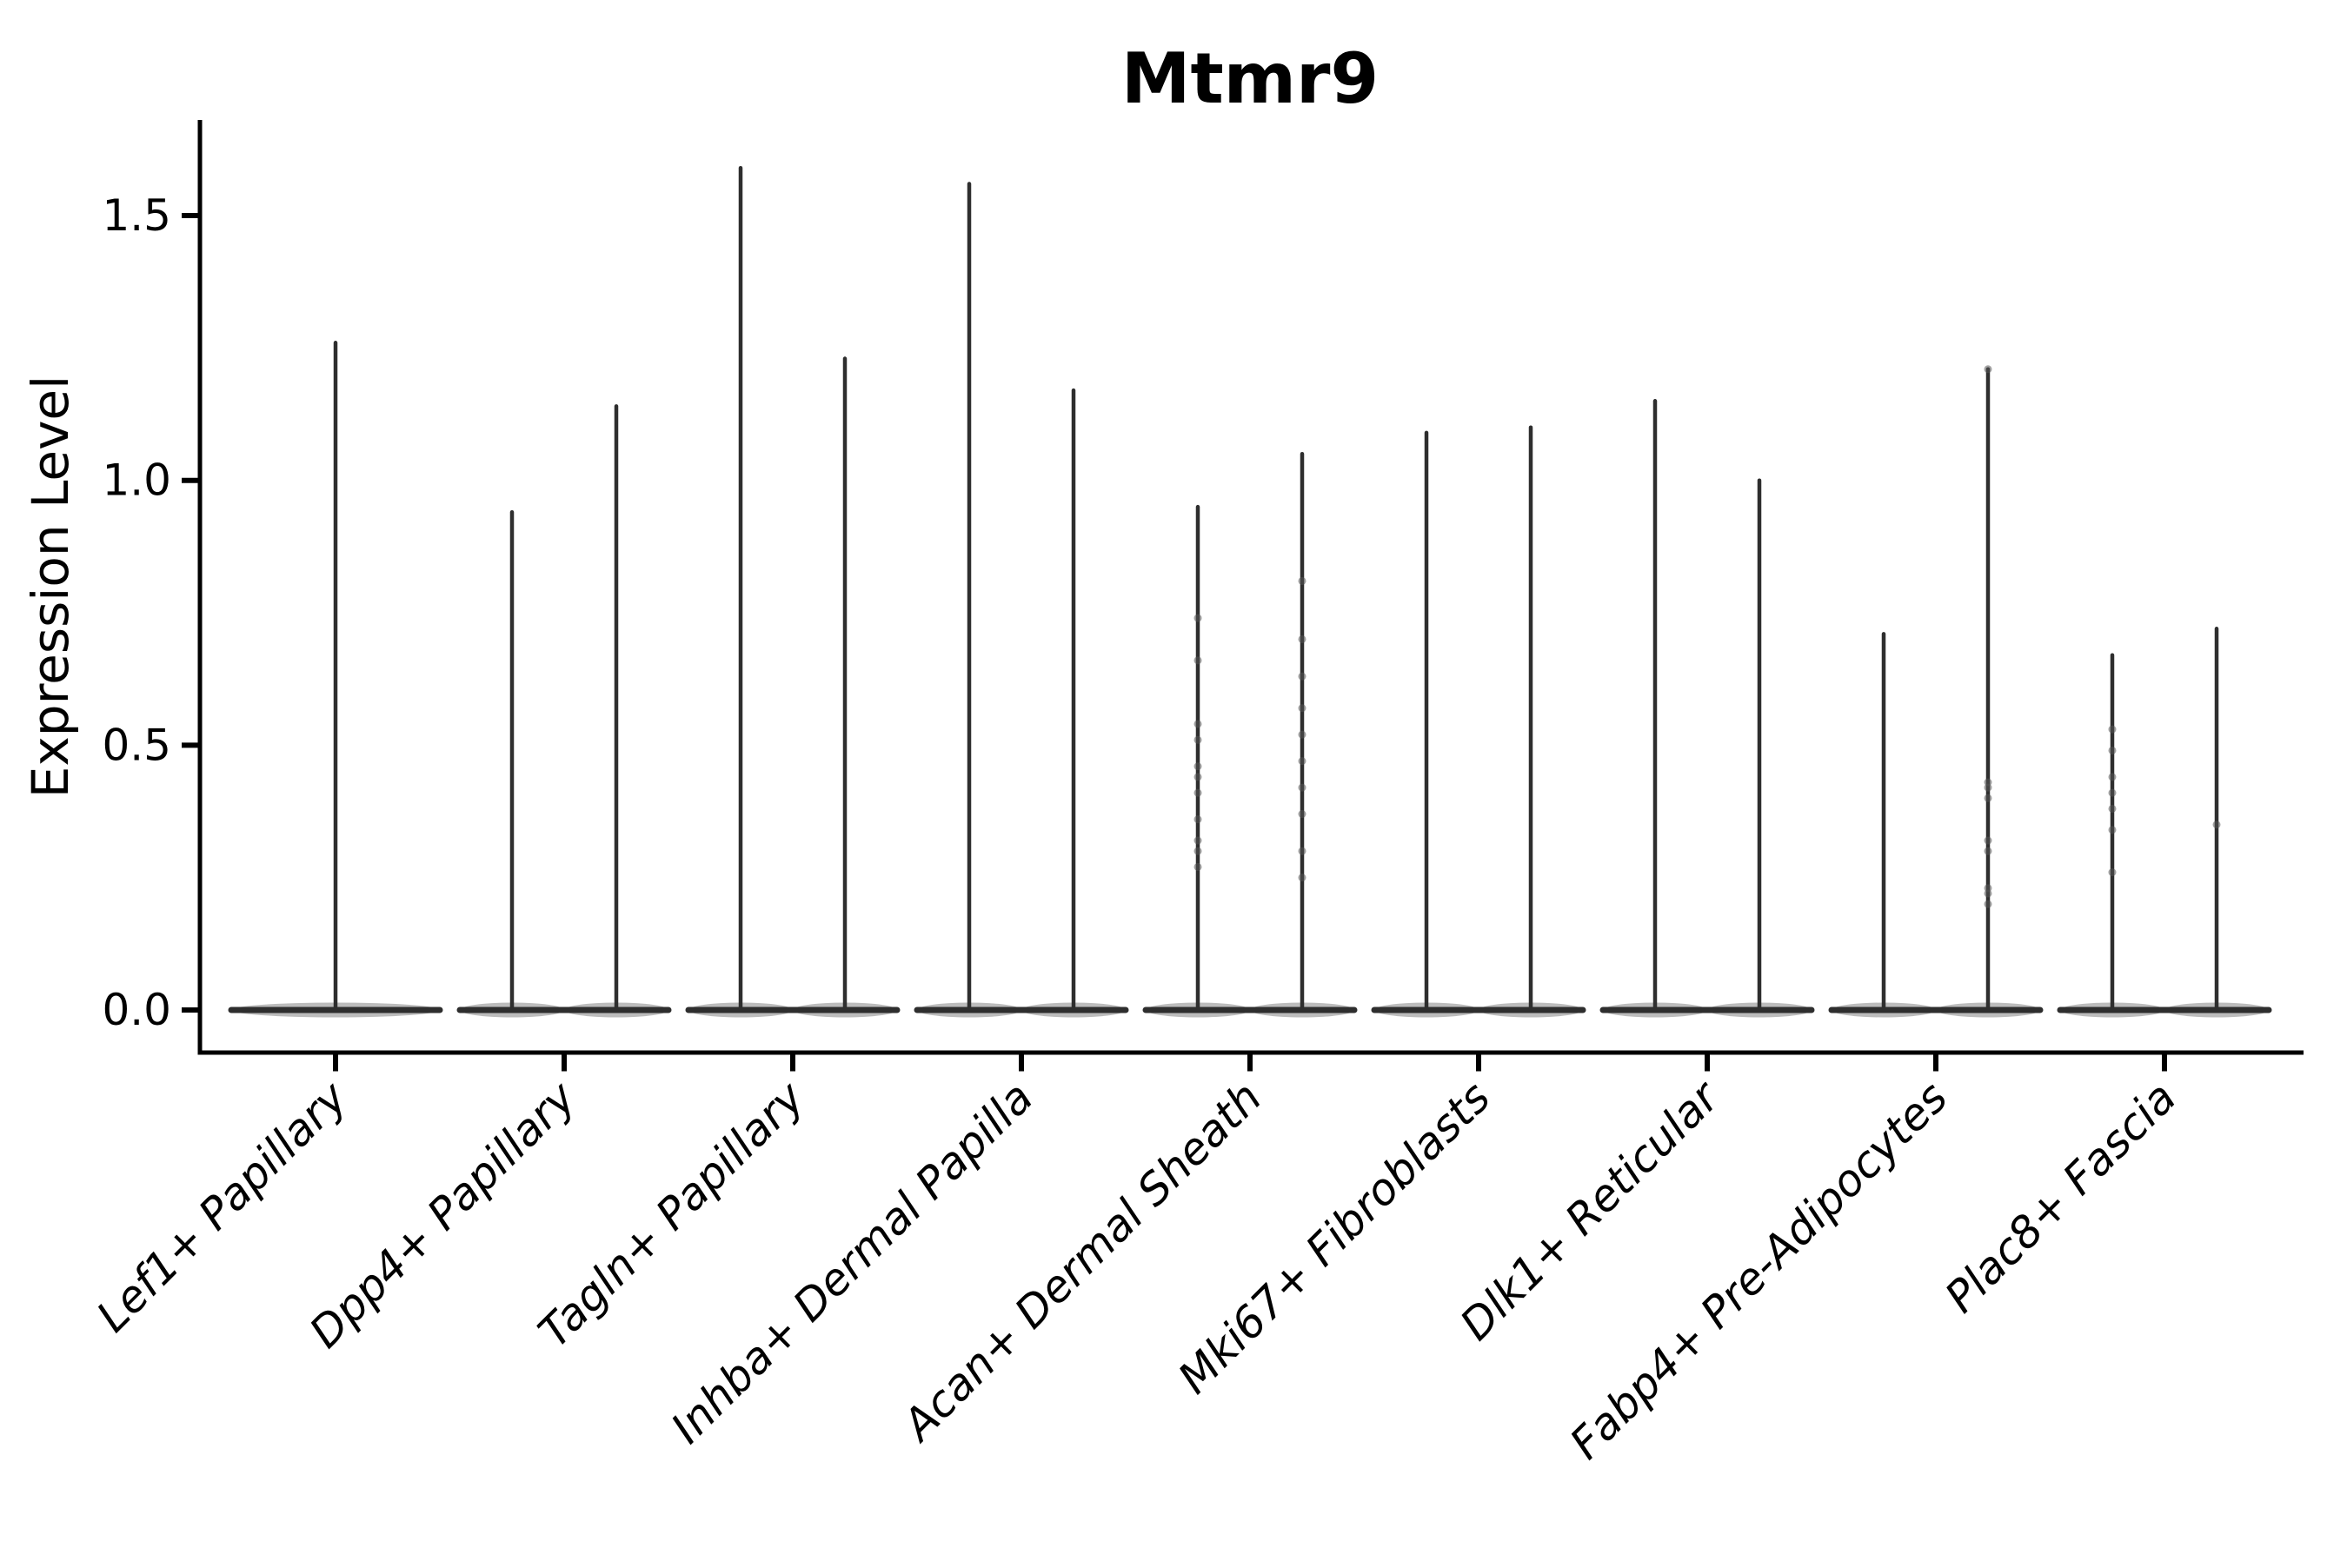 This screenshot has height=1568, width=2347. What do you see at coordinates (50, 586) in the screenshot?
I see `y-axis-label: Expression Level` at bounding box center [50, 586].